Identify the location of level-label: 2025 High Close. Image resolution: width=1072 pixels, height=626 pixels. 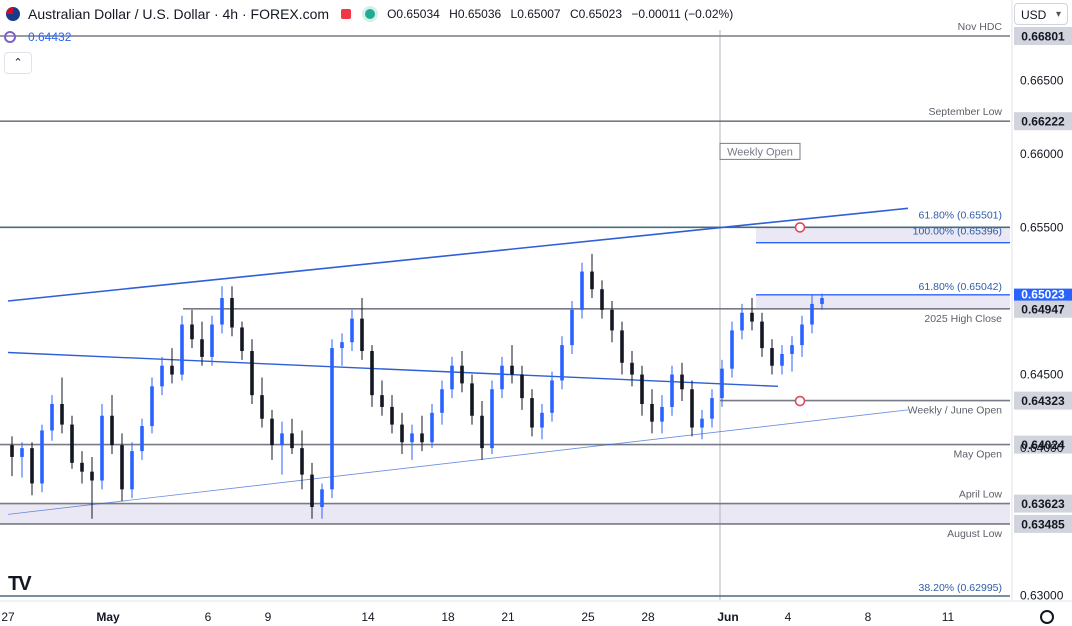
(963, 319).